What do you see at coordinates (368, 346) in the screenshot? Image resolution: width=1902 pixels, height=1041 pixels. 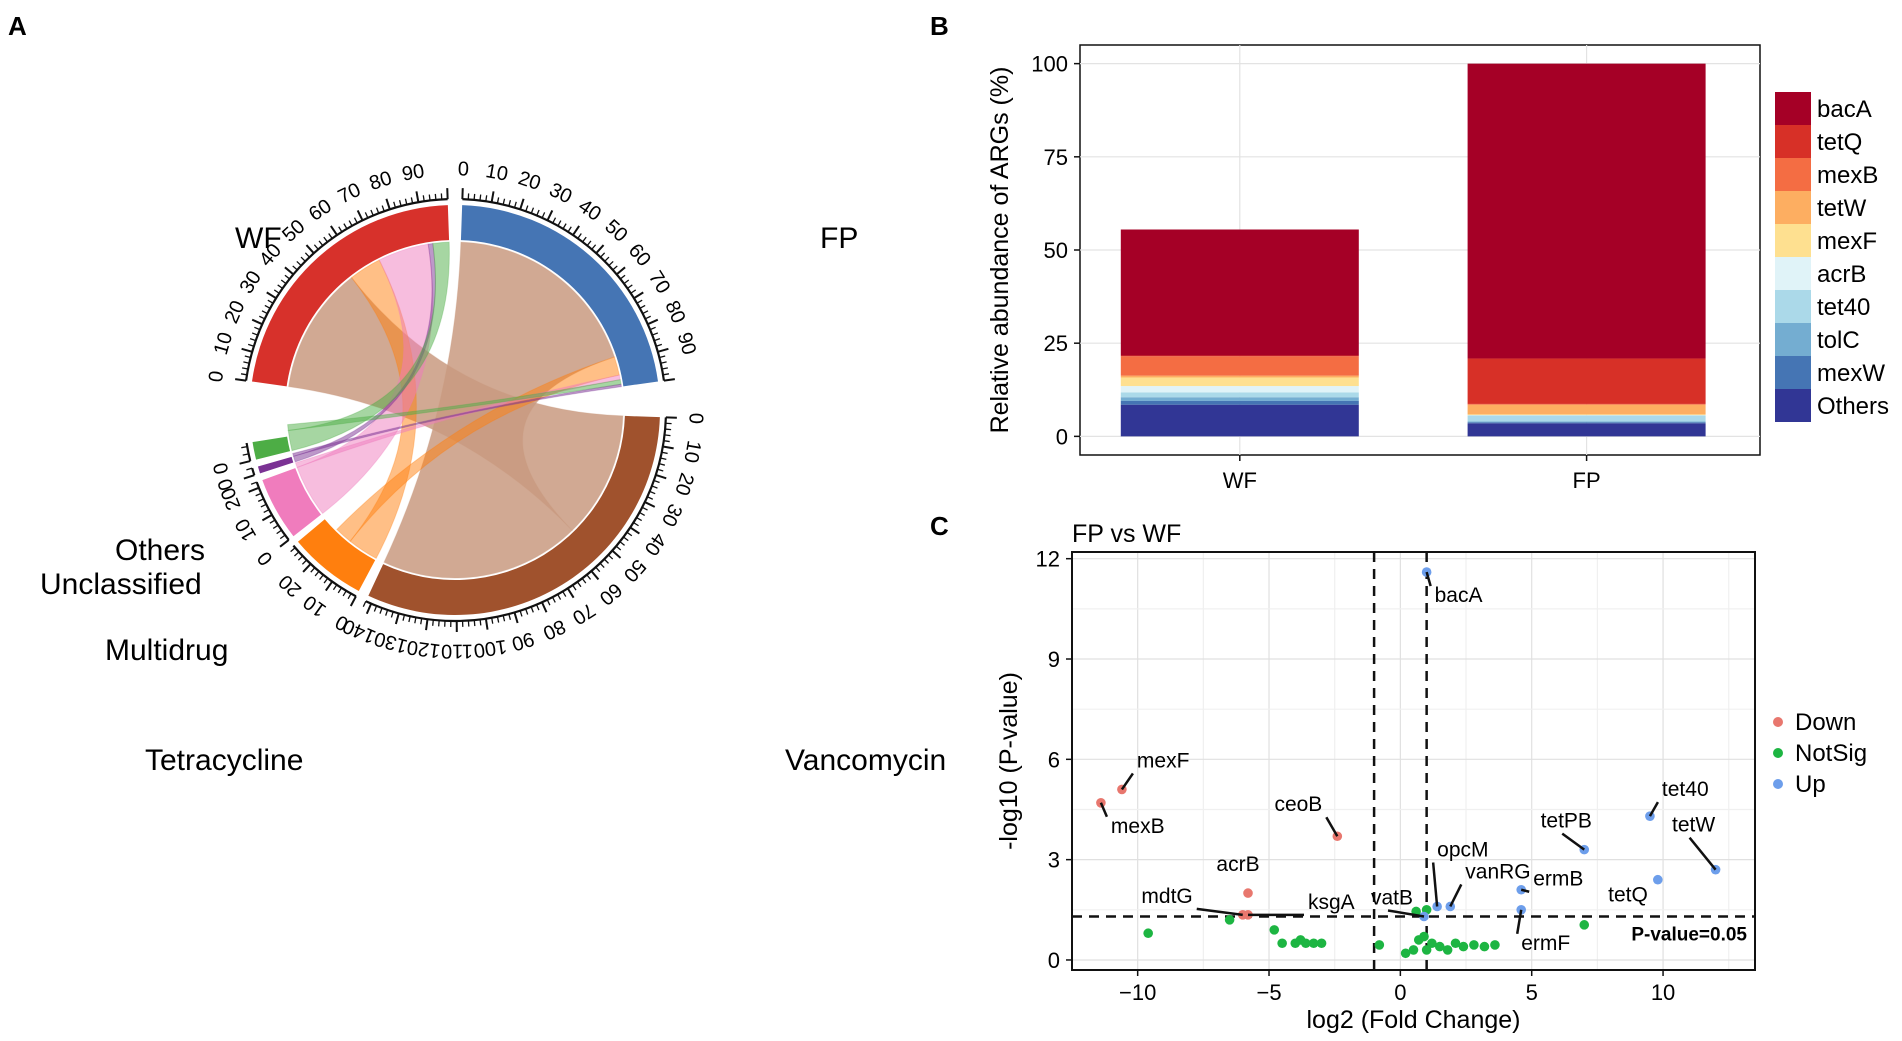 I see `ribbon-wf-others` at bounding box center [368, 346].